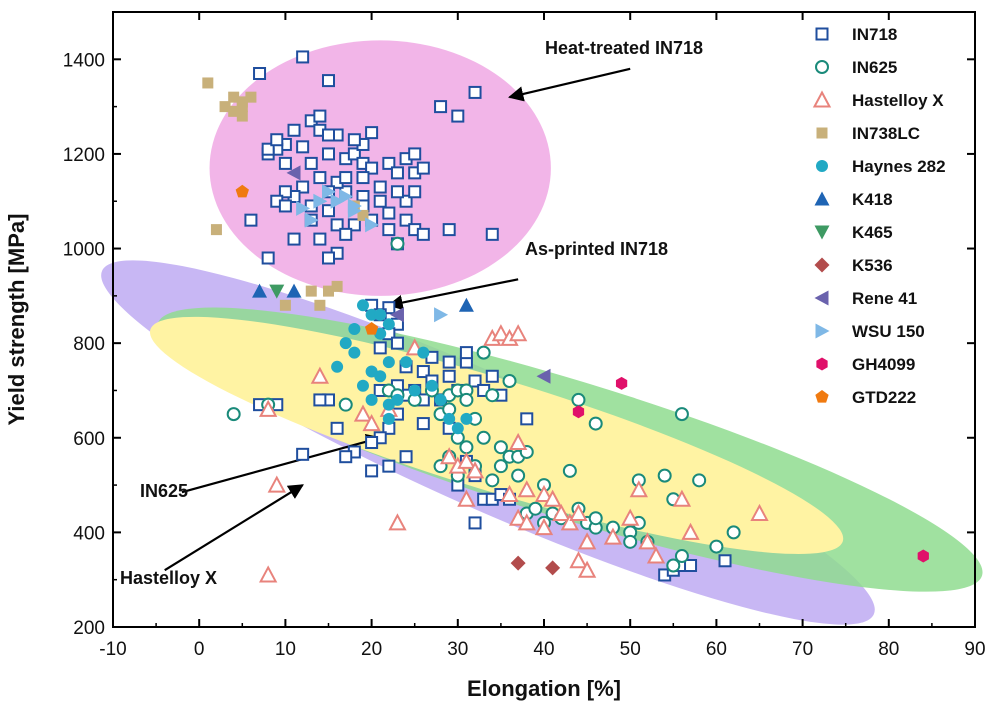 This screenshot has width=1000, height=703. Describe the element at coordinates (199, 649) in the screenshot. I see `x-tick-label: 0` at that location.